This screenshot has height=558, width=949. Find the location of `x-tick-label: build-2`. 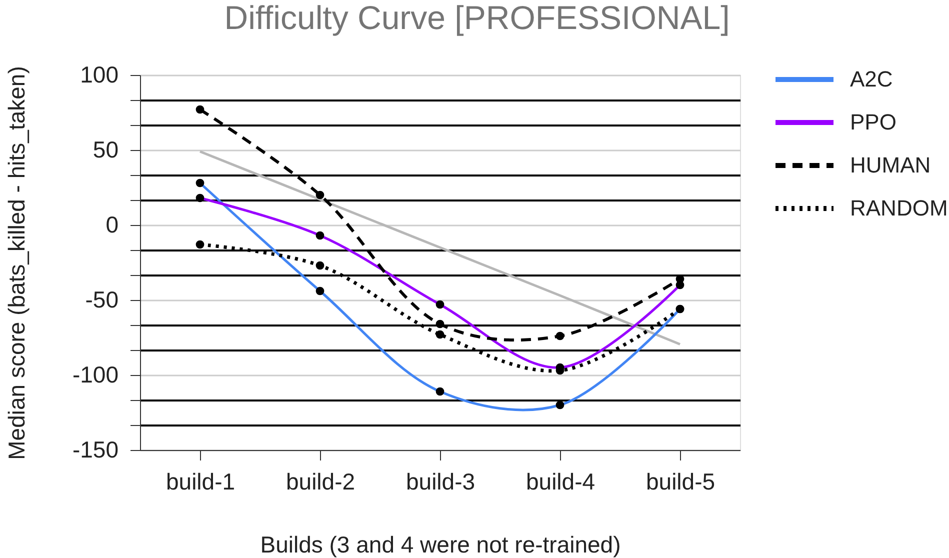

x-tick-label: build-2 is located at coordinates (321, 481).